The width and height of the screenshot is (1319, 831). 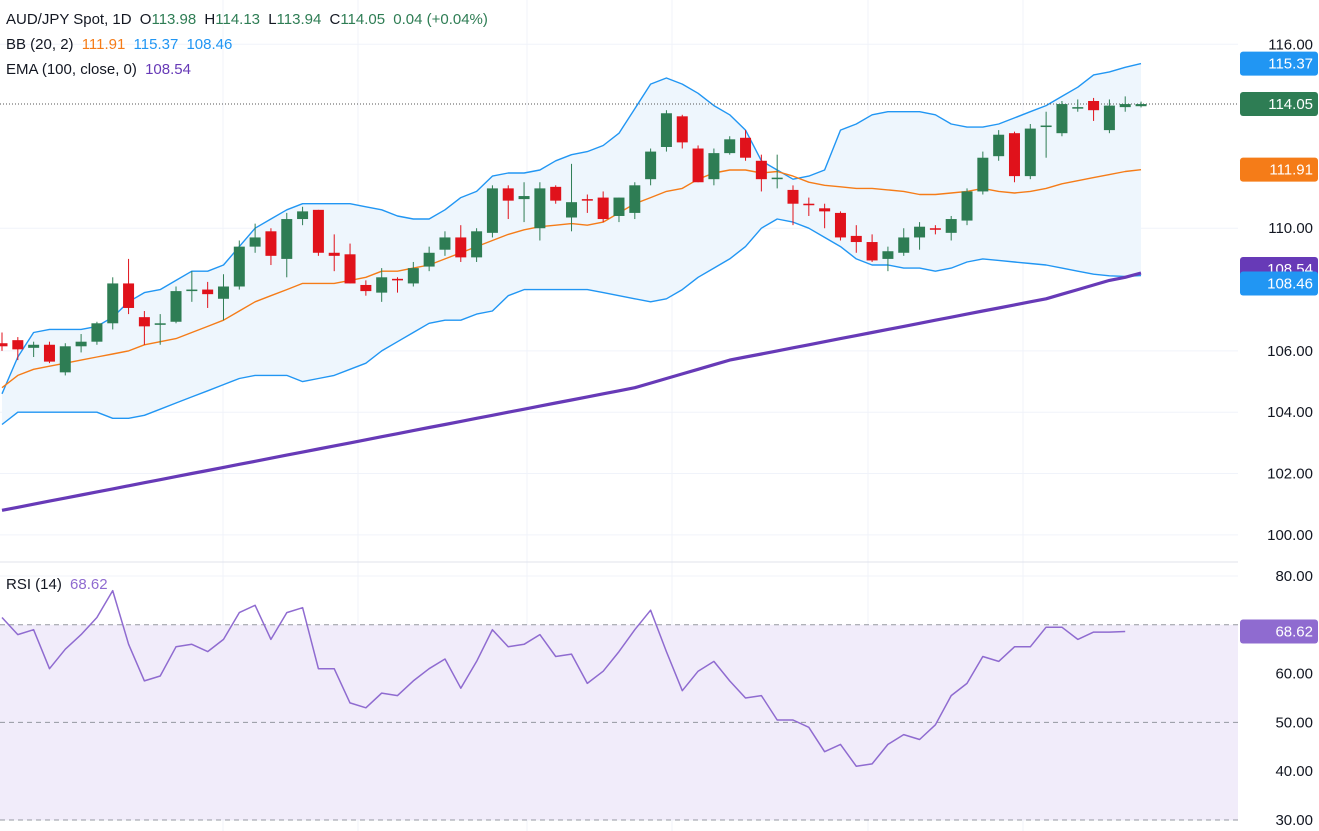 I want to click on price-tick-label: 110.00, so click(x=1290, y=228).